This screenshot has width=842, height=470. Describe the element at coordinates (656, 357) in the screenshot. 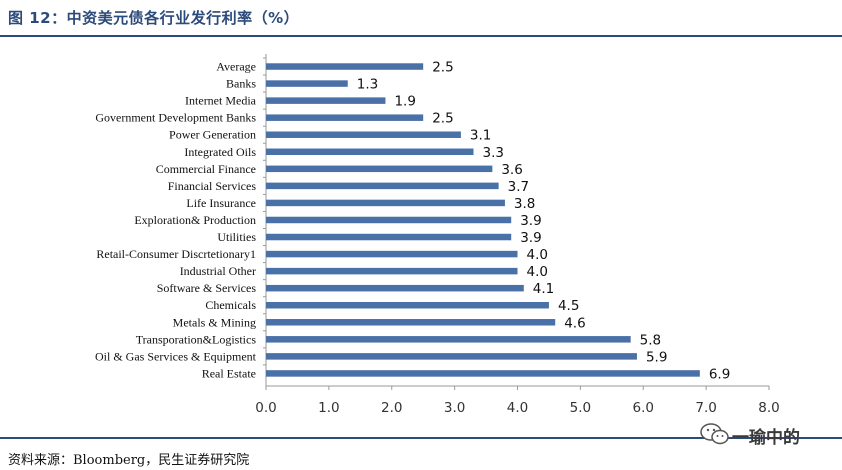

I see `value-label: 5.9` at that location.